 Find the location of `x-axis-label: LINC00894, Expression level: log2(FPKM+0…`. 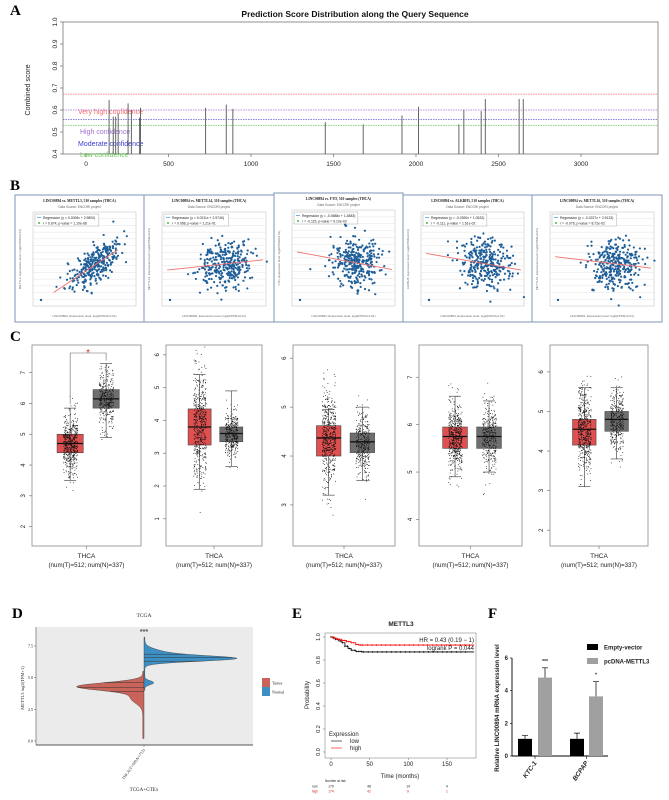

x-axis-label: LINC00894, Expression level: log2(FPKM+0… is located at coordinates (344, 316).